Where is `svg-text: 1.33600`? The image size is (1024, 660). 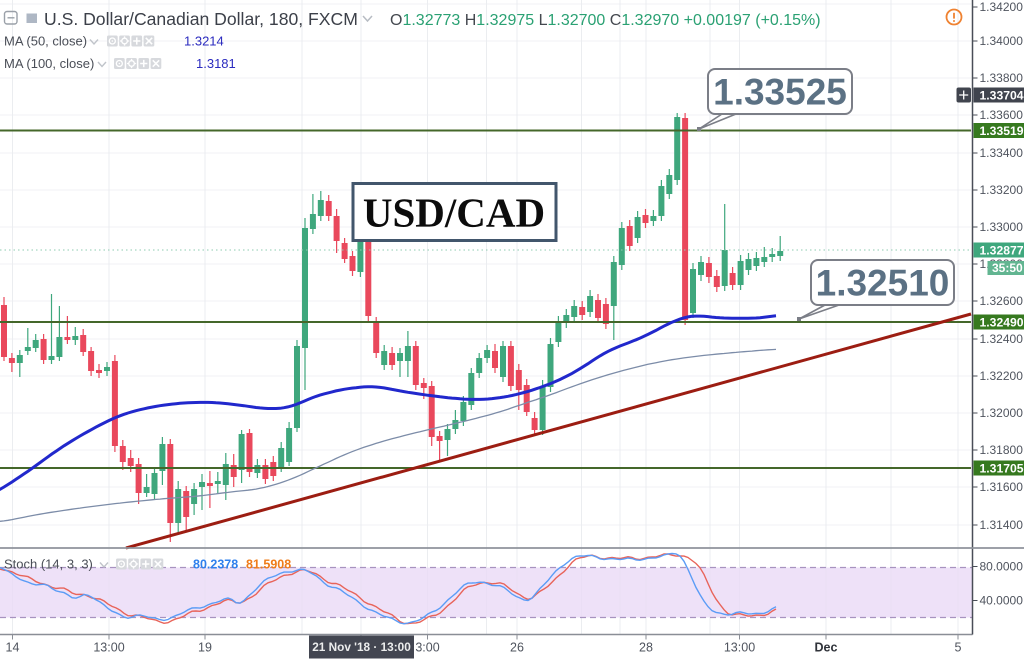 svg-text: 1.33600 is located at coordinates (1002, 115).